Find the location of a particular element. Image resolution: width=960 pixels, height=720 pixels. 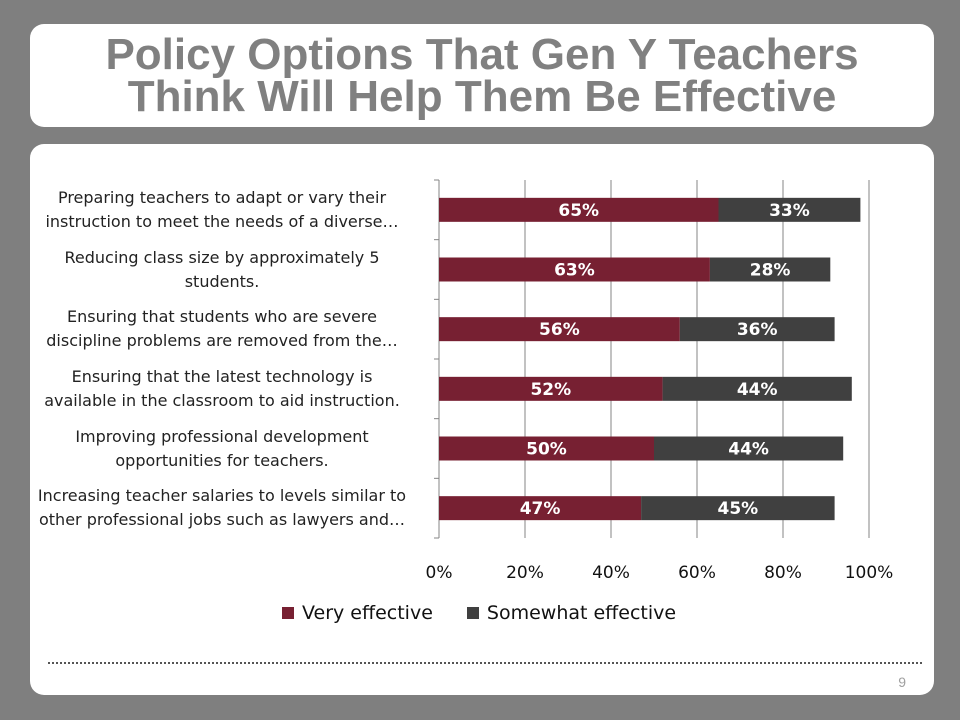

x-tick-label: 0% is located at coordinates (439, 573).